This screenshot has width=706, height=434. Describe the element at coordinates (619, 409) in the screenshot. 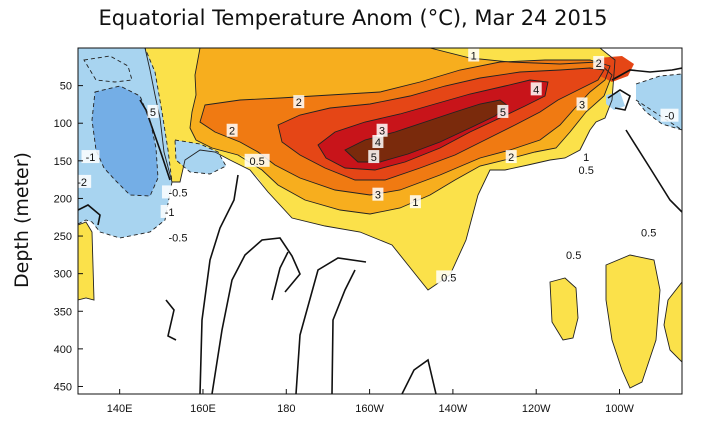

I see `x-tick-label: 100W` at that location.